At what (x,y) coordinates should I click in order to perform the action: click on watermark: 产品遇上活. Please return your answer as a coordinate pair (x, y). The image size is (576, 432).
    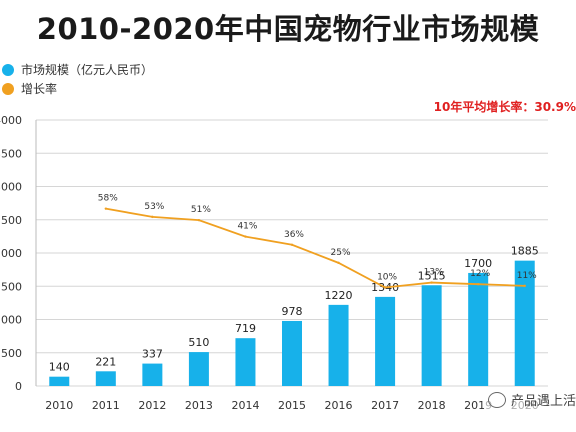
    Looking at the image, I should click on (529, 399).